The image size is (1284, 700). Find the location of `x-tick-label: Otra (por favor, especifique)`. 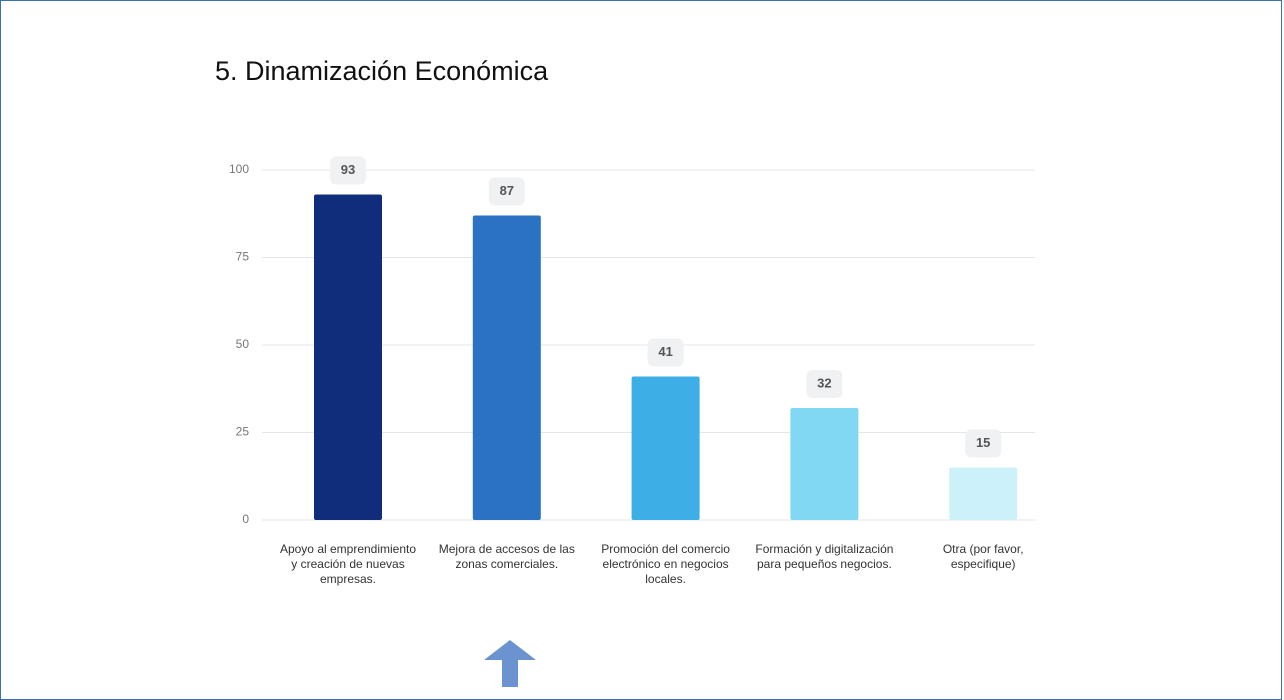

x-tick-label: Otra (por favor, especifique) is located at coordinates (983, 556).